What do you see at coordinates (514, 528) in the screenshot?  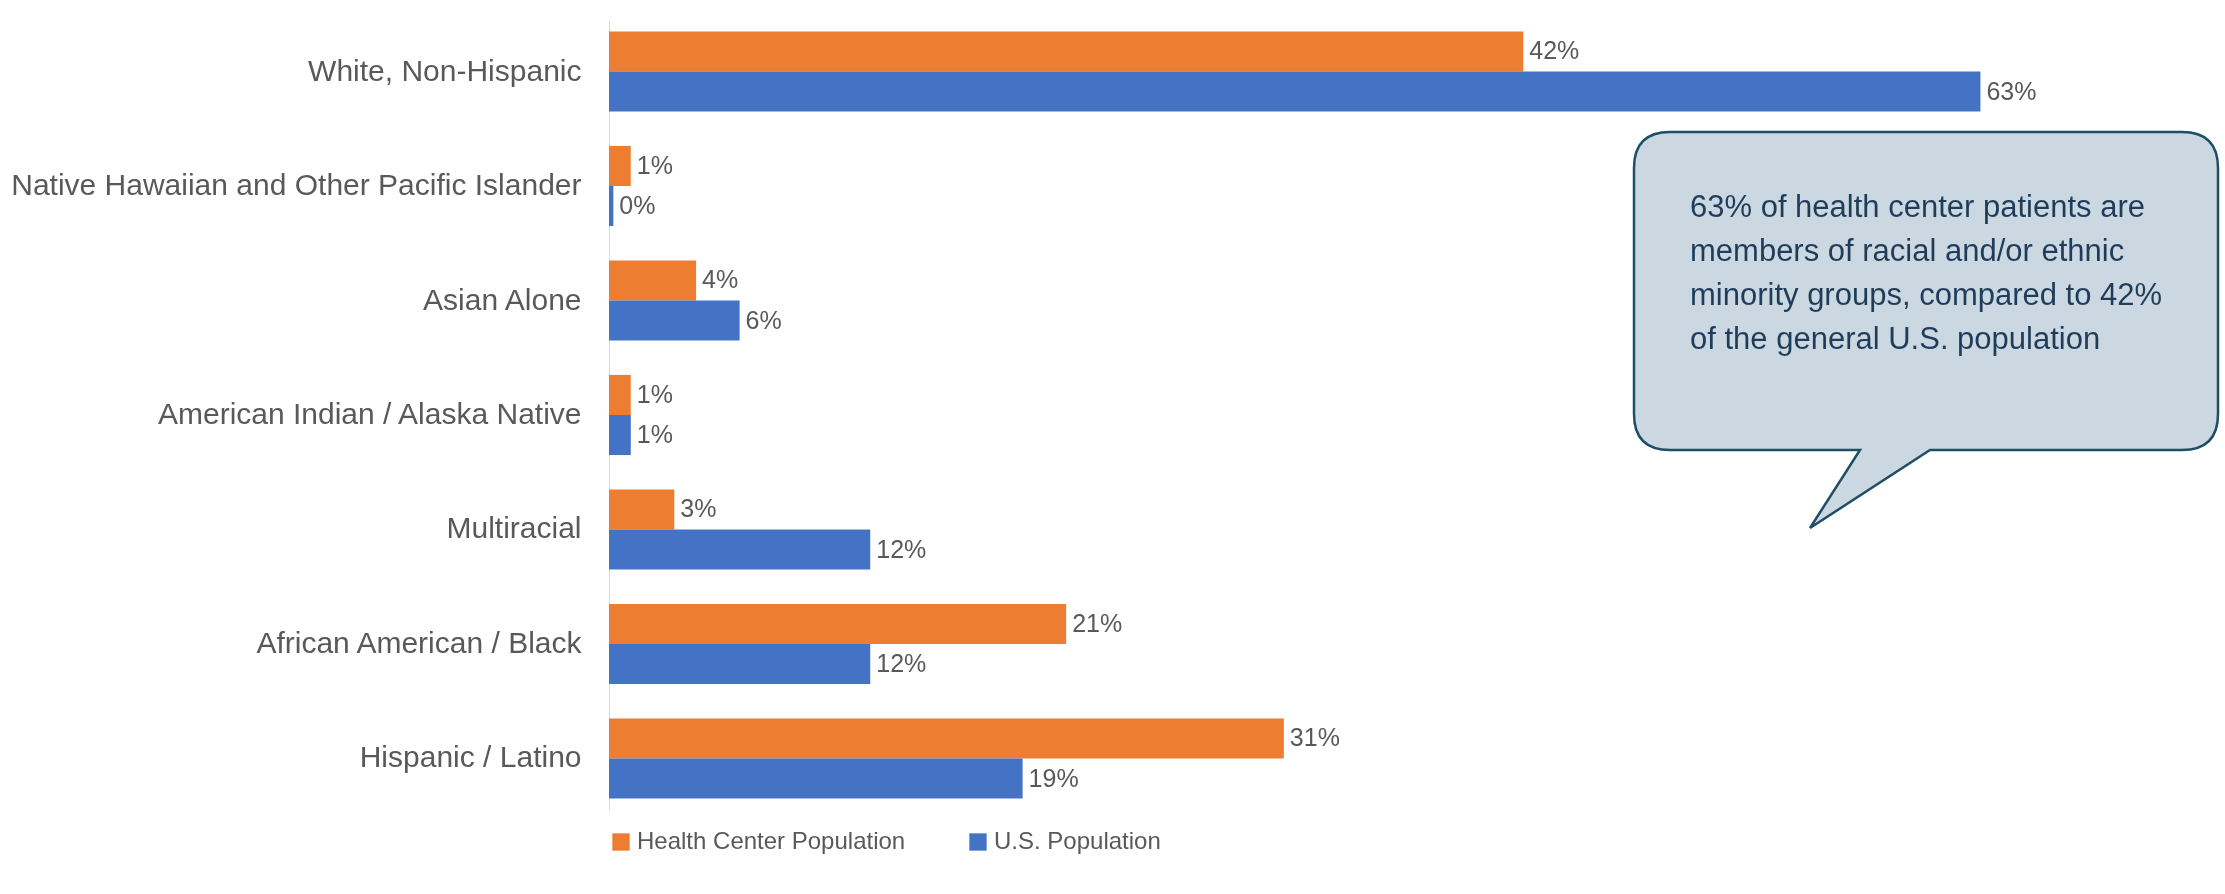 I see `y-tick-label: Multiracial` at bounding box center [514, 528].